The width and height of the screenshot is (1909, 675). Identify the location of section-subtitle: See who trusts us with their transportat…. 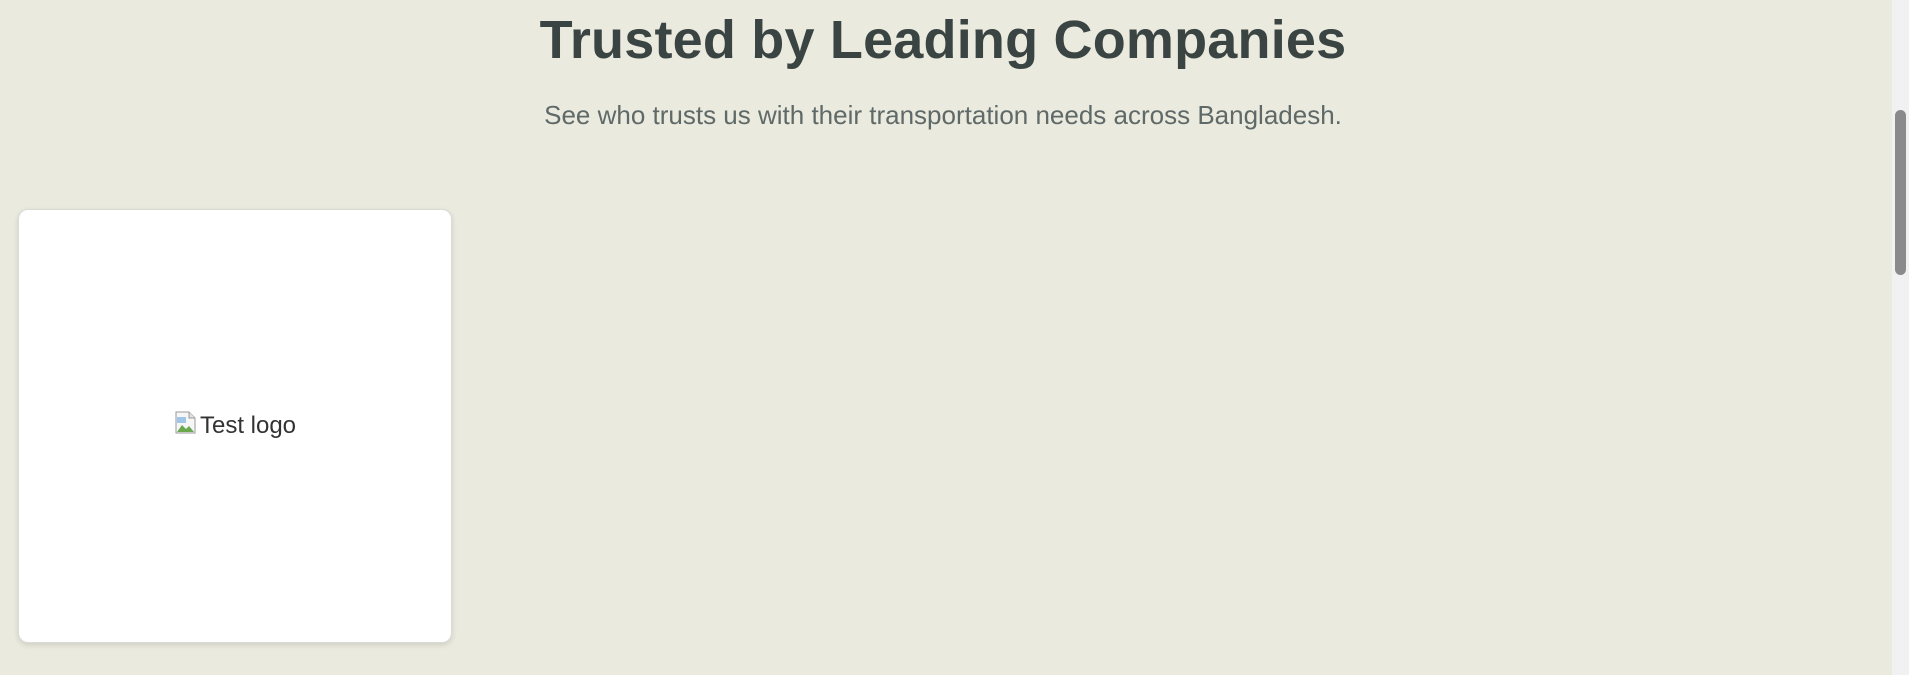
(943, 115).